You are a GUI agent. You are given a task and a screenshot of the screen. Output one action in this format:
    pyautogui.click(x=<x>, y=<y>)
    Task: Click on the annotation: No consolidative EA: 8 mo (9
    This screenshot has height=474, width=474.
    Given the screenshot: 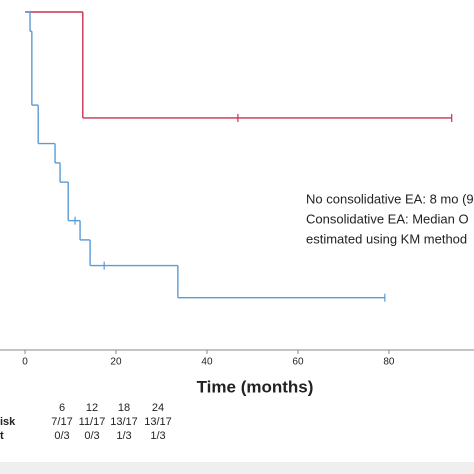 What is the action you would take?
    pyautogui.click(x=390, y=198)
    